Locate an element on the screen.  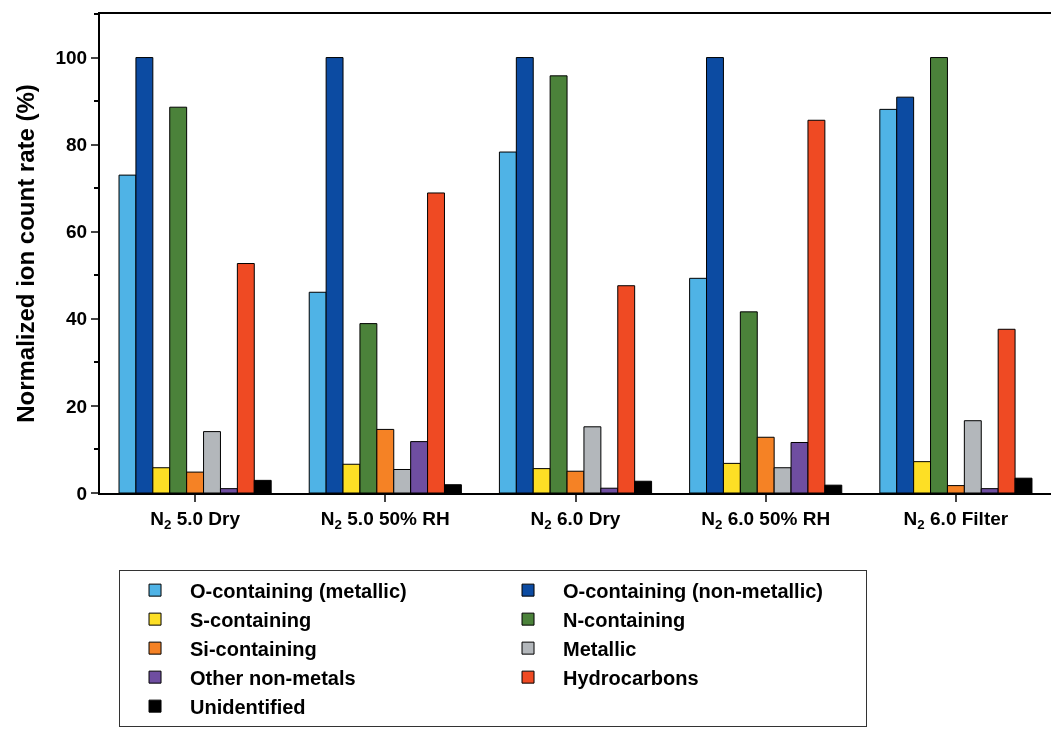
legend-label: O-containing (metallic) is located at coordinates (298, 590).